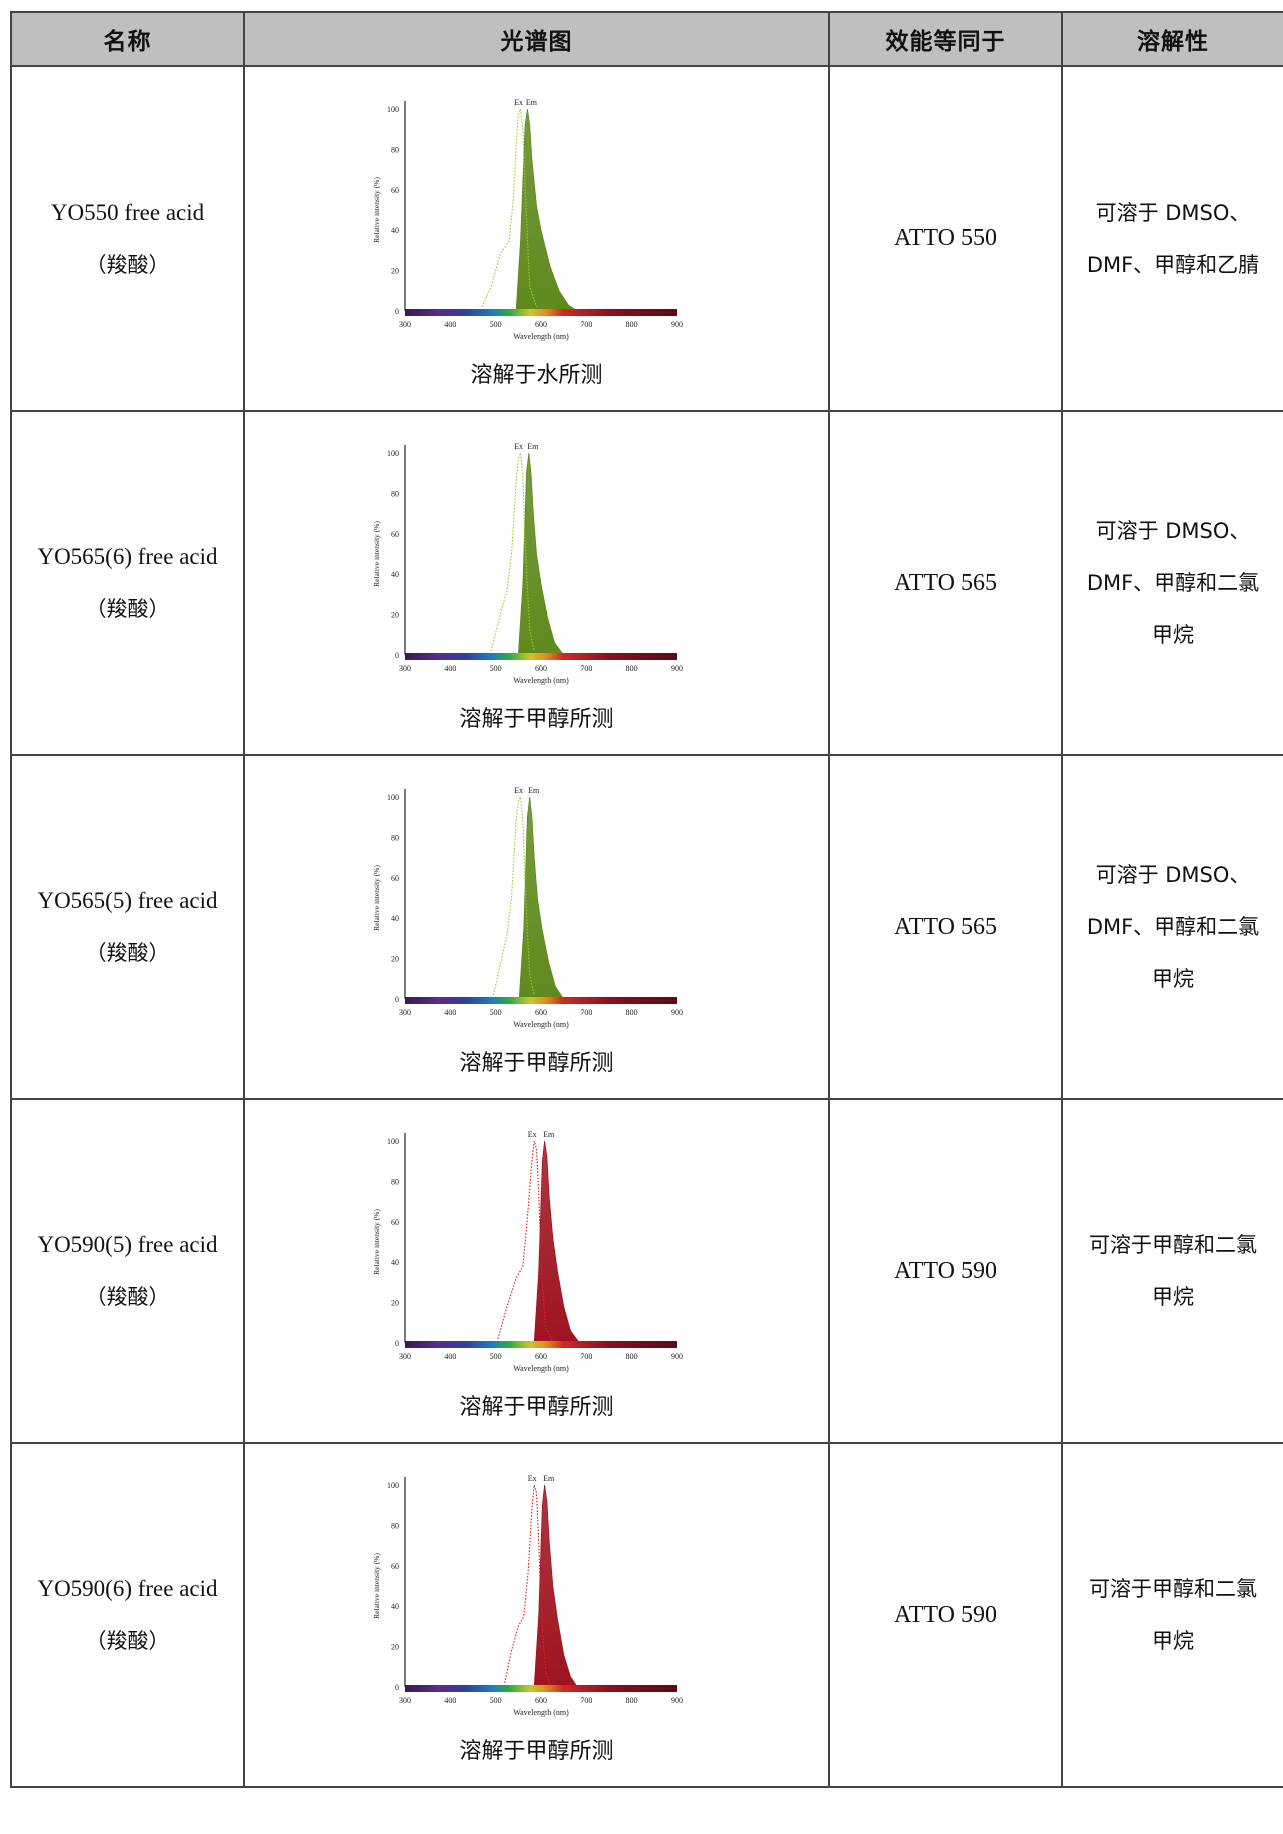 The width and height of the screenshot is (1283, 1834). I want to click on header-equivalent: 效能等同于, so click(945, 39).